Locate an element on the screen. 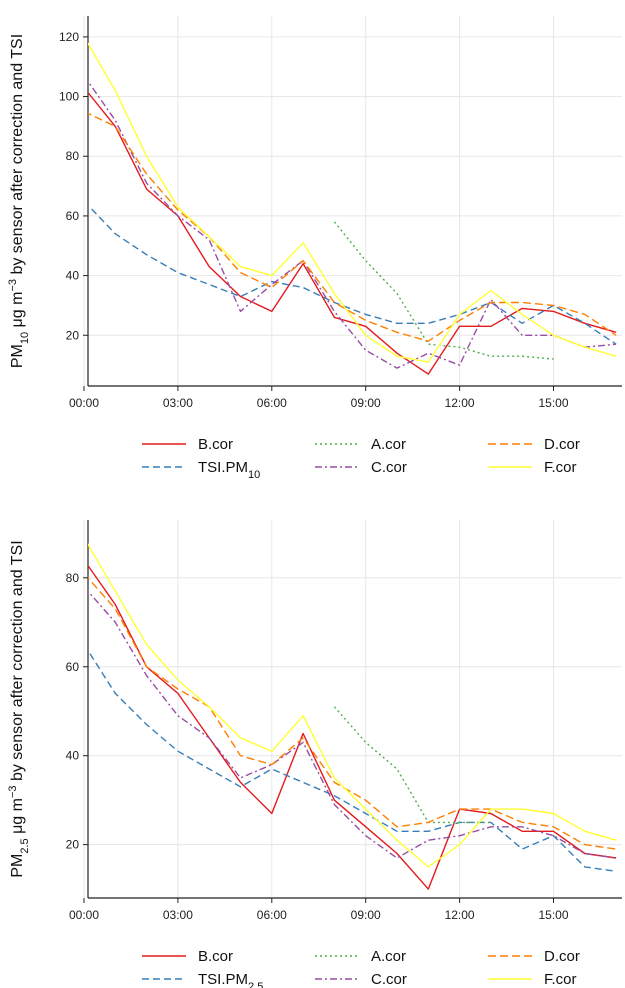  legend-label: TSI.PM2.5 is located at coordinates (230, 979).